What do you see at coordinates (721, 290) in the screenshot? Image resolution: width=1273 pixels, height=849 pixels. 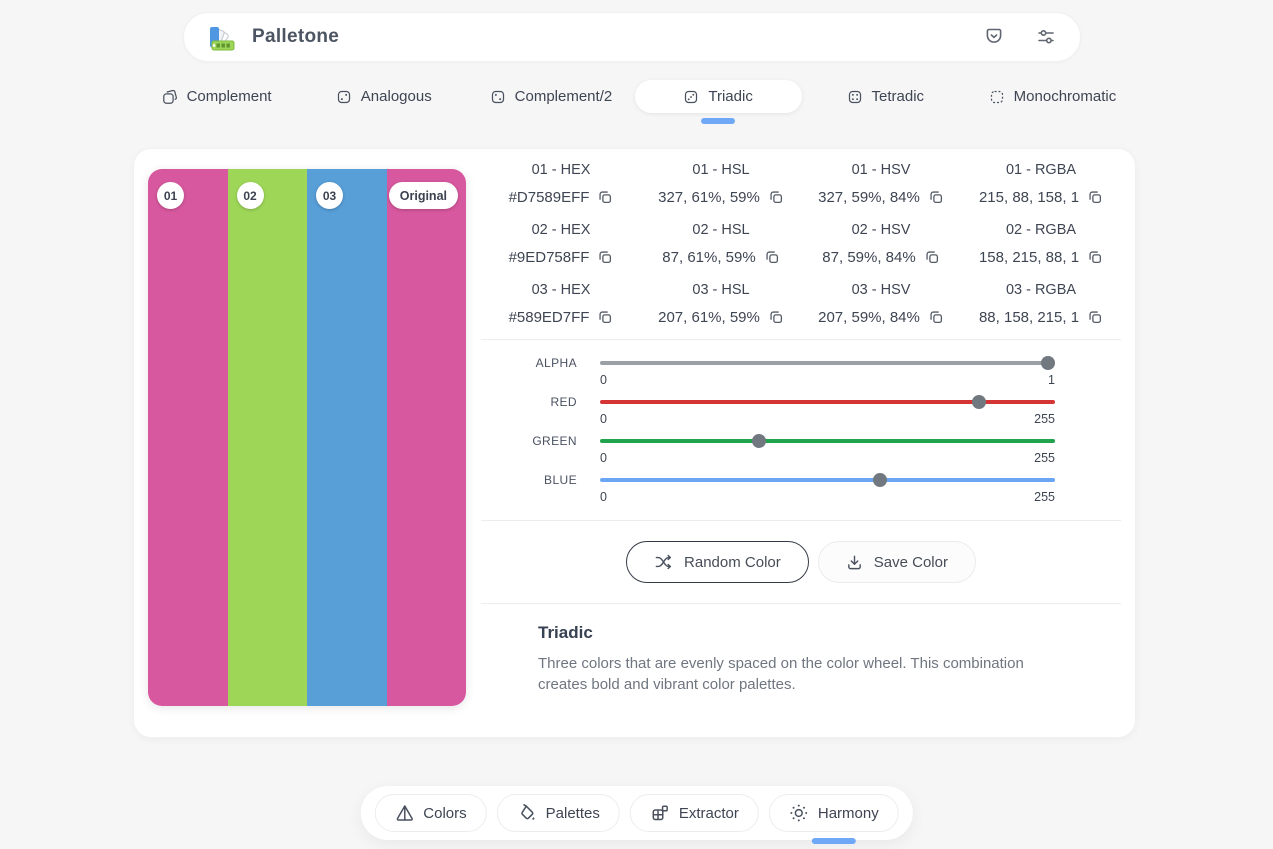 I see `value-label: 03 - HSL` at bounding box center [721, 290].